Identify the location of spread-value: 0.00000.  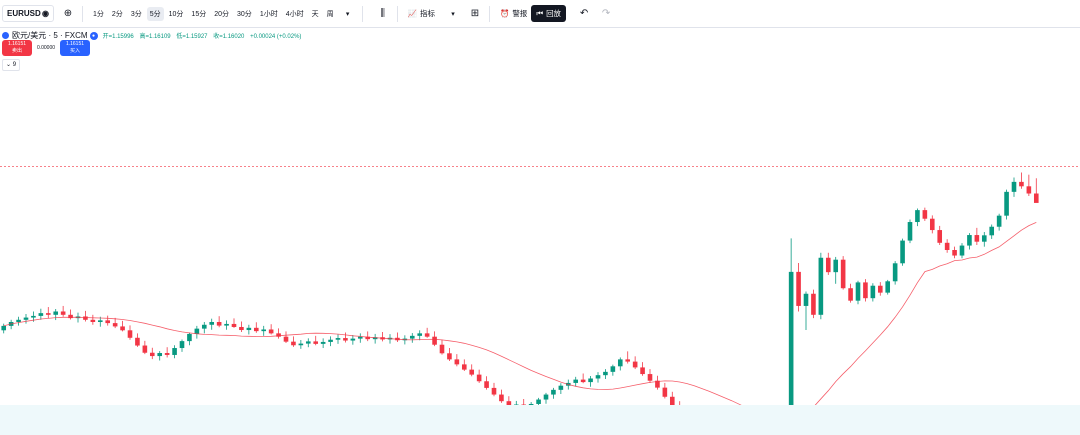
(46, 48).